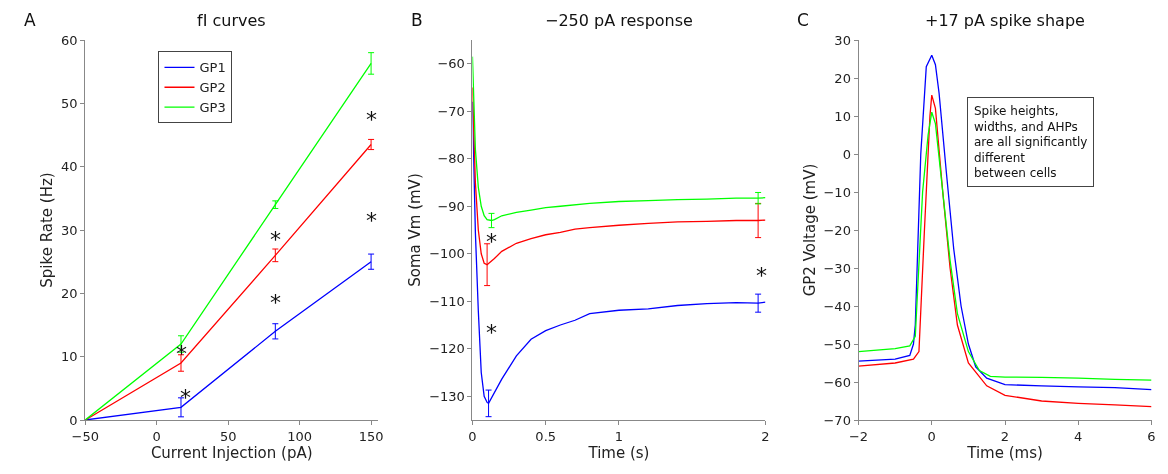 This screenshot has width=1168, height=474. I want to click on y-tick-label: −110, so click(447, 301).